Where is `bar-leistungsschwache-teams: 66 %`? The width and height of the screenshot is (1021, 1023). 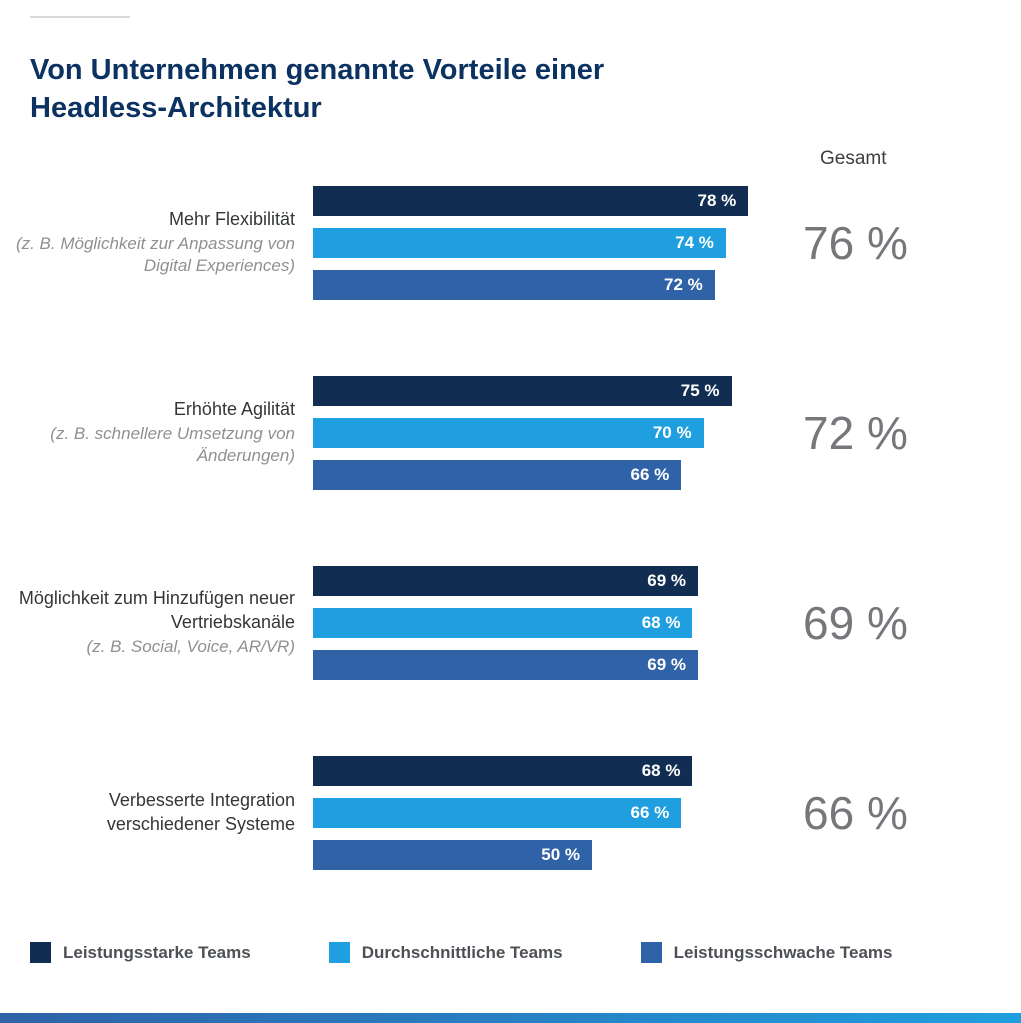 bar-leistungsschwache-teams: 66 % is located at coordinates (497, 475).